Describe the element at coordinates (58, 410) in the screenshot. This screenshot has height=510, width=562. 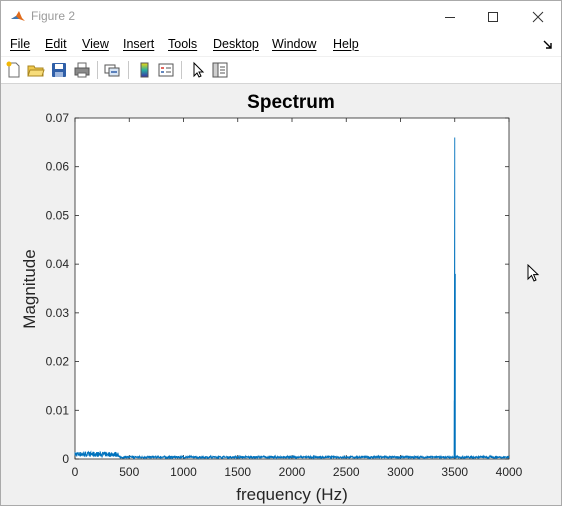
I see `y-tick-label: 0.01` at that location.